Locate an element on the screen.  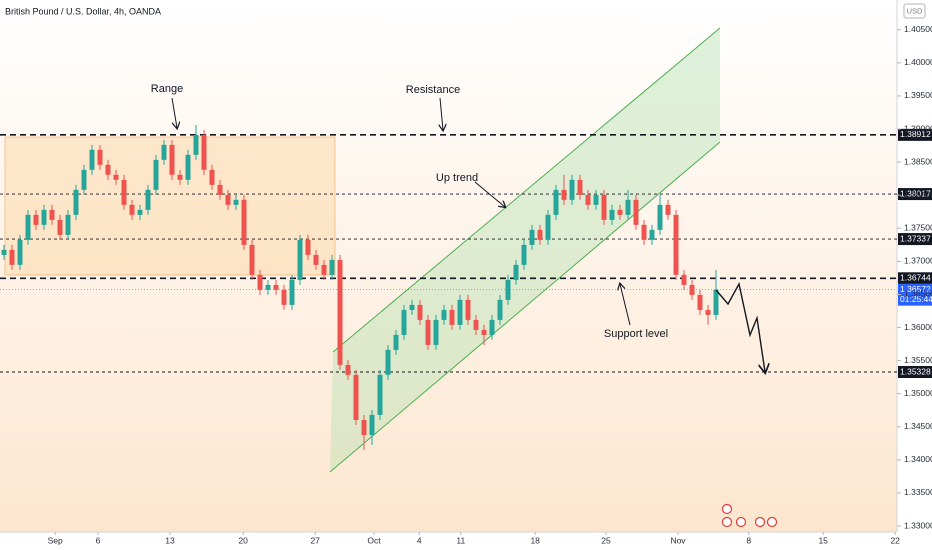
y-tick-label: 1.34500 is located at coordinates (918, 426).